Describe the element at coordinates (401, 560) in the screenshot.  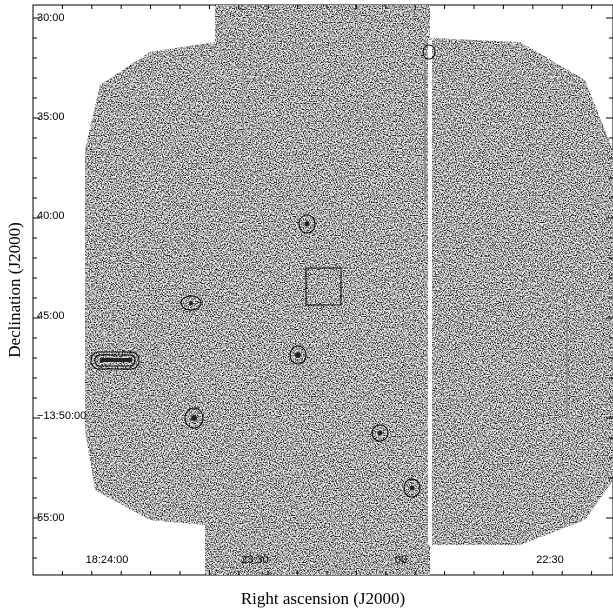
I see `x-tick-label: 00` at that location.